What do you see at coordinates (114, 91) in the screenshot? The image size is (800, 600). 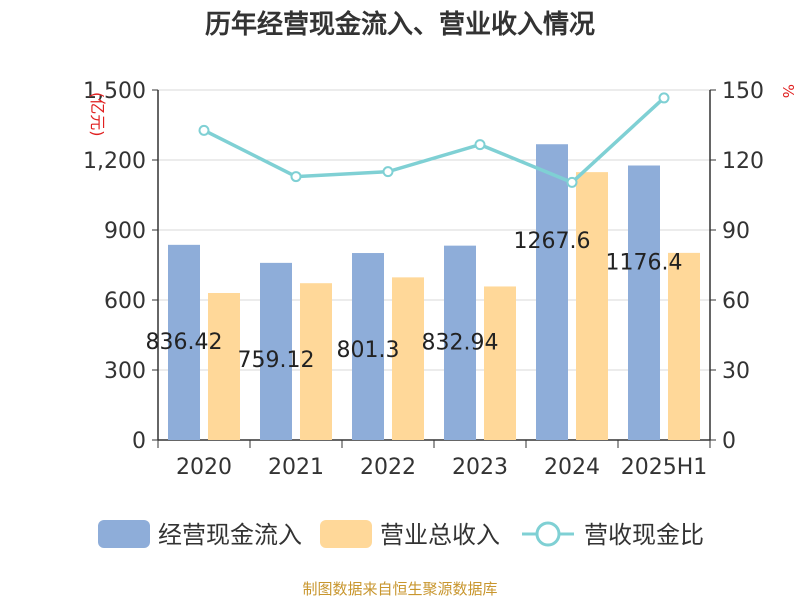 I see `y-left-tick-label: 1,500` at bounding box center [114, 91].